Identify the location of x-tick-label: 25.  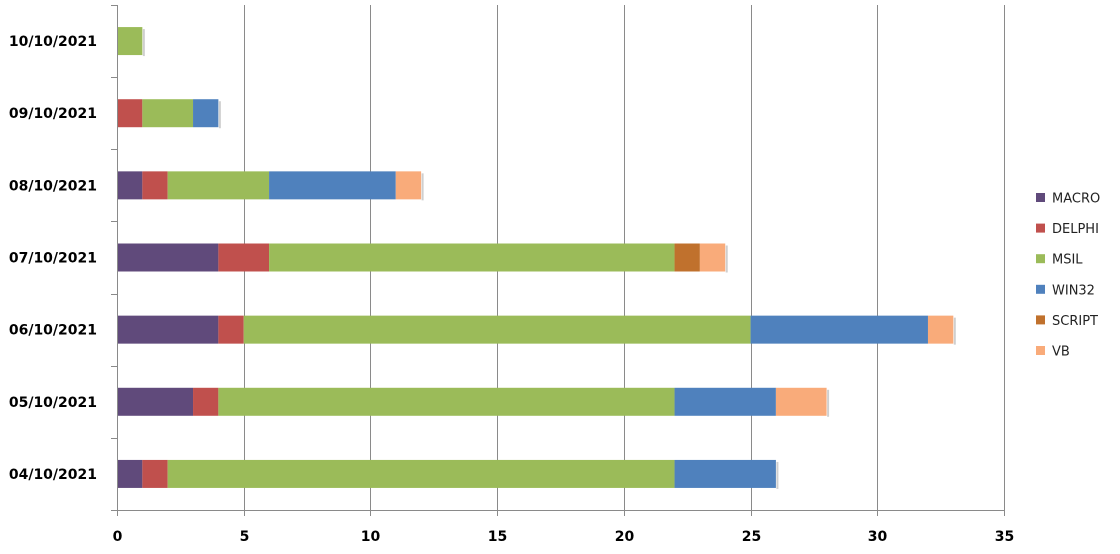
(751, 537).